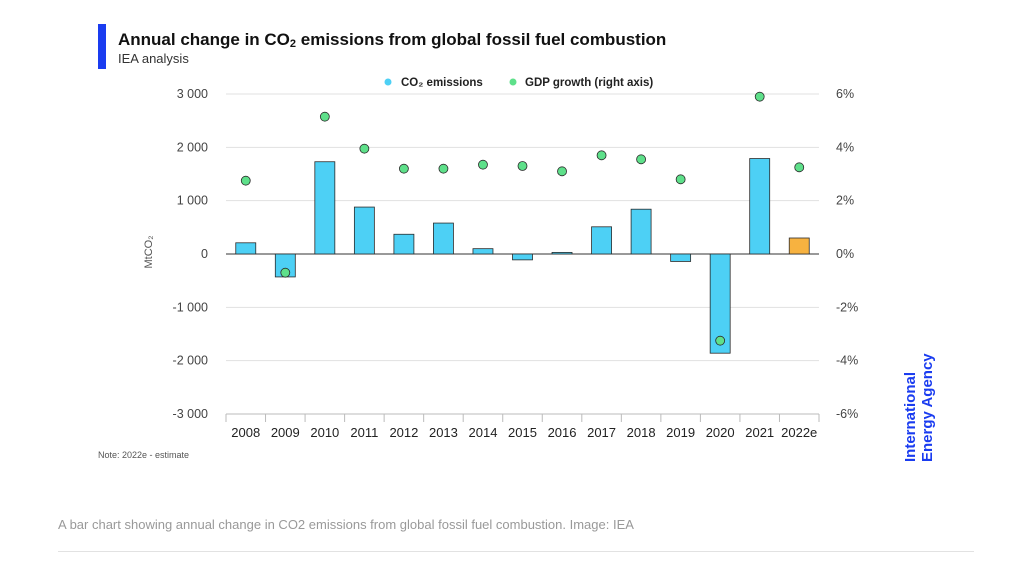 The width and height of the screenshot is (1020, 562). What do you see at coordinates (522, 432) in the screenshot?
I see `x-tick-label: 2015` at bounding box center [522, 432].